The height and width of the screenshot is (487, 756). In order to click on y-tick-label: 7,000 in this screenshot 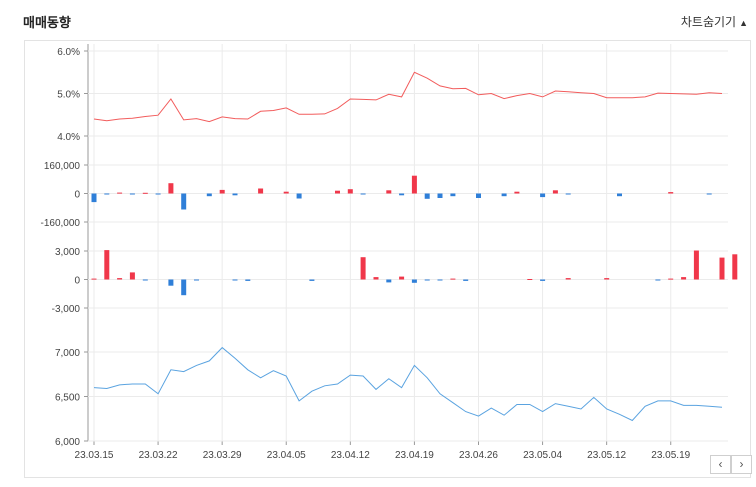, I will do `click(67, 353)`.